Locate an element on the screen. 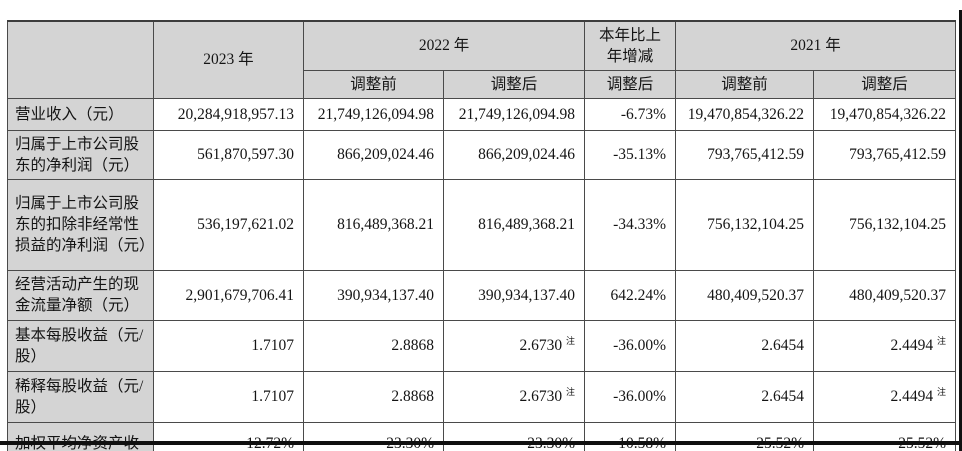 This screenshot has width=962, height=451. column-header-2022: 2022 年 is located at coordinates (444, 45).